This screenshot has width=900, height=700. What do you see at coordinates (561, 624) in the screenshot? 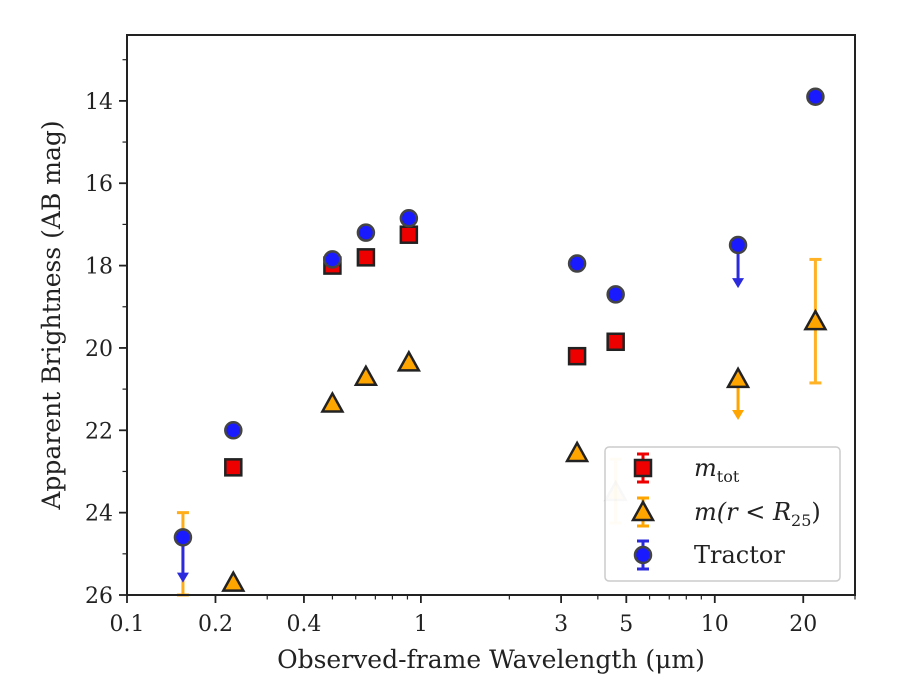
I see `x-tick-label: 3` at bounding box center [561, 624].